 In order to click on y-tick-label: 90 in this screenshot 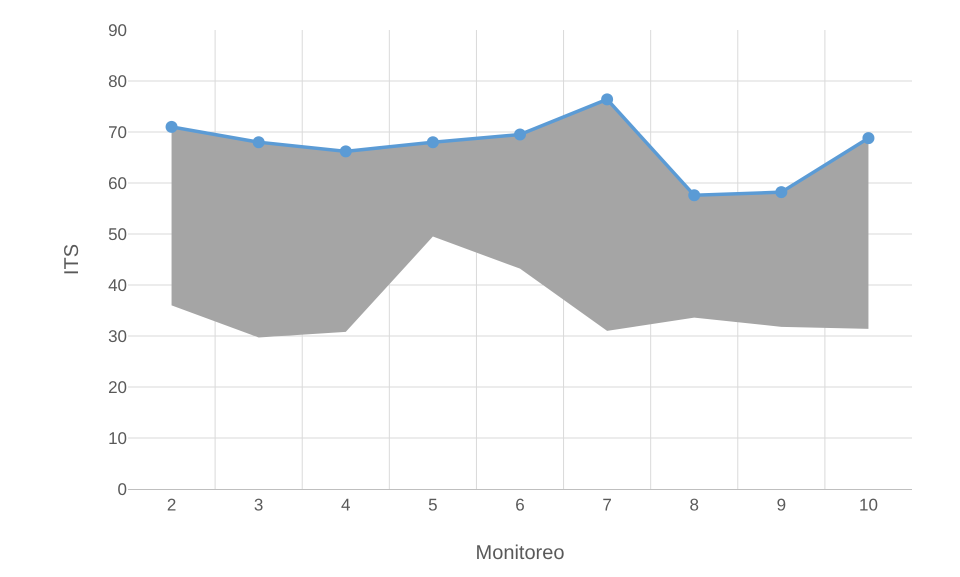, I will do `click(117, 30)`.